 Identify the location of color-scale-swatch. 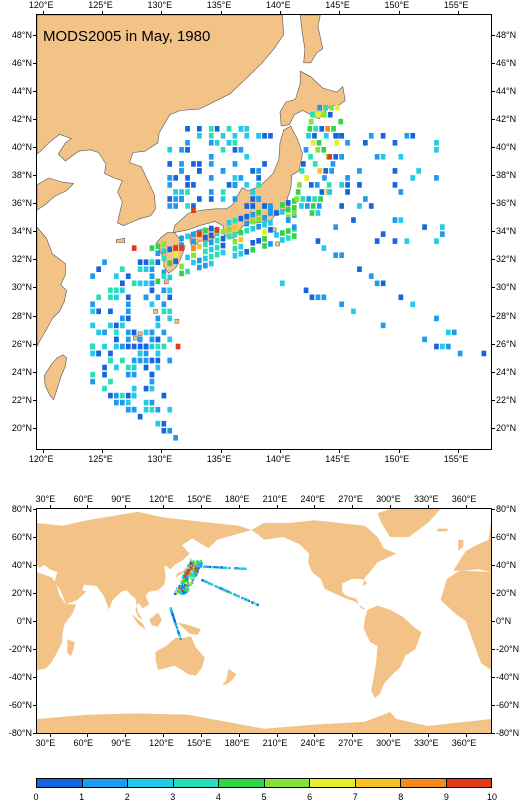
(60, 783).